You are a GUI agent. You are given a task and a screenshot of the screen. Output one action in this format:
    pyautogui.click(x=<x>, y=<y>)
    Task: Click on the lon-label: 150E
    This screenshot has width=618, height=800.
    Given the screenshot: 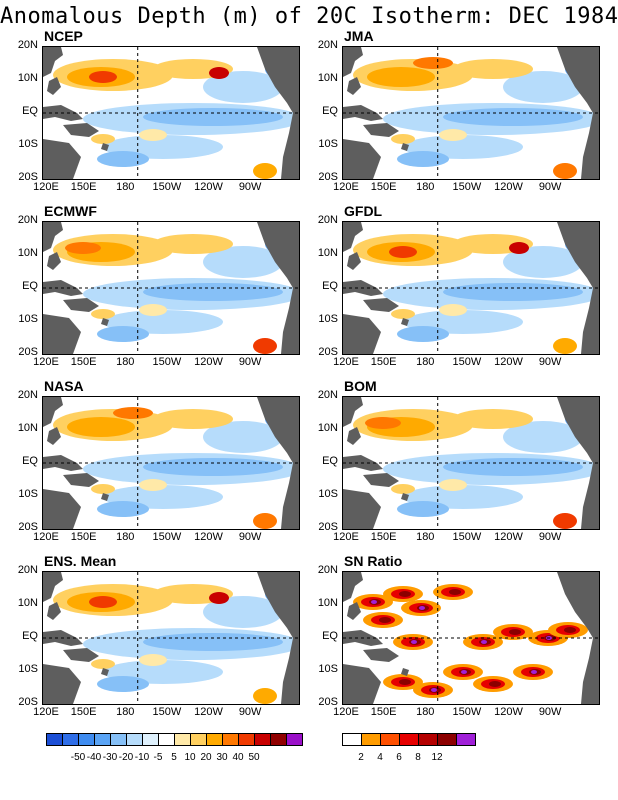 What is the action you would take?
    pyautogui.click(x=383, y=362)
    